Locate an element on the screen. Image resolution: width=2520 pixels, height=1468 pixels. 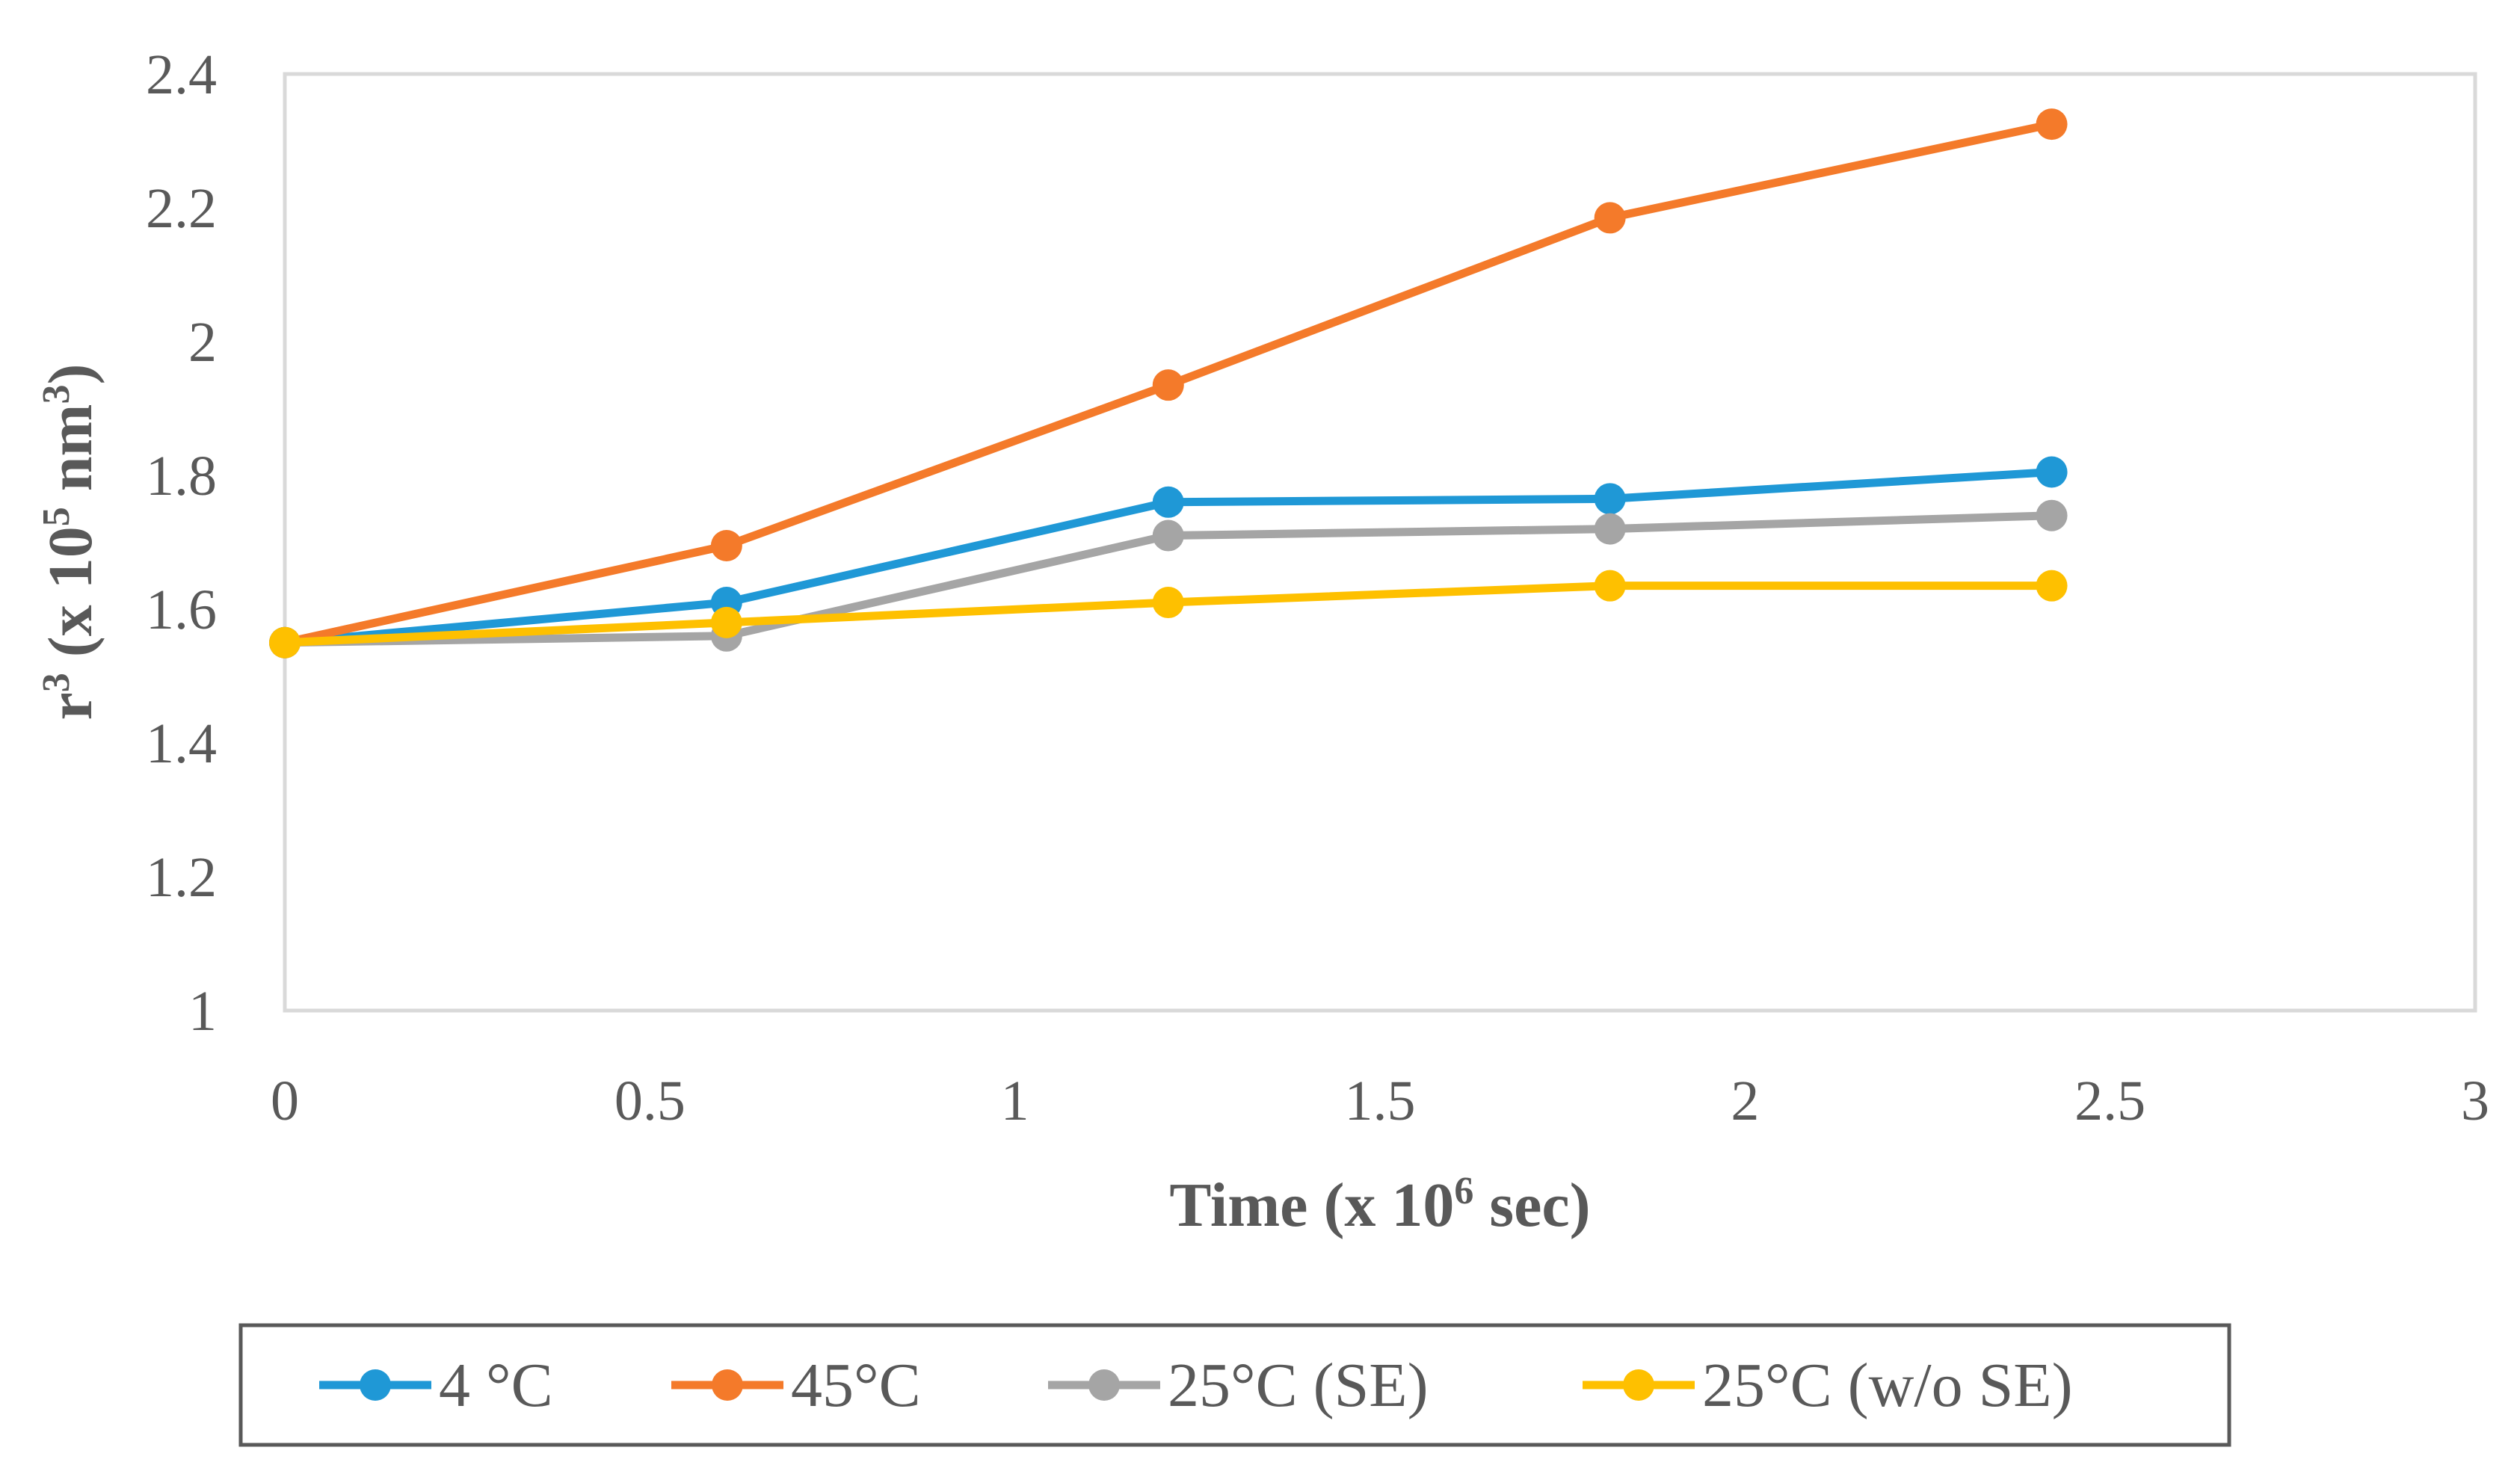
legend-entry: 25°C (SE) is located at coordinates (1238, 1386).